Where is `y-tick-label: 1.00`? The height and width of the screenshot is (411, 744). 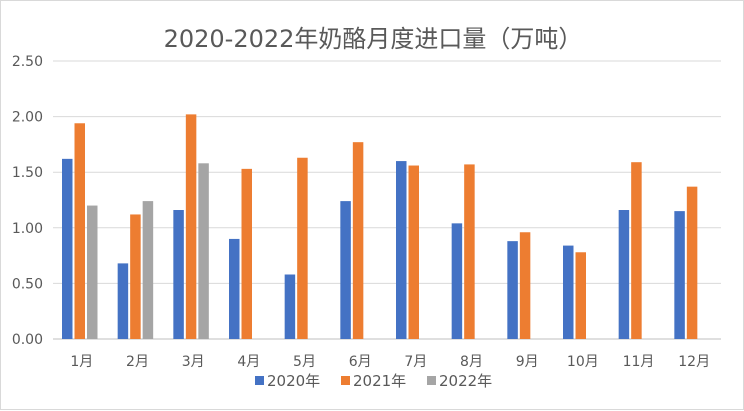
y-tick-label: 1.00 is located at coordinates (27, 229).